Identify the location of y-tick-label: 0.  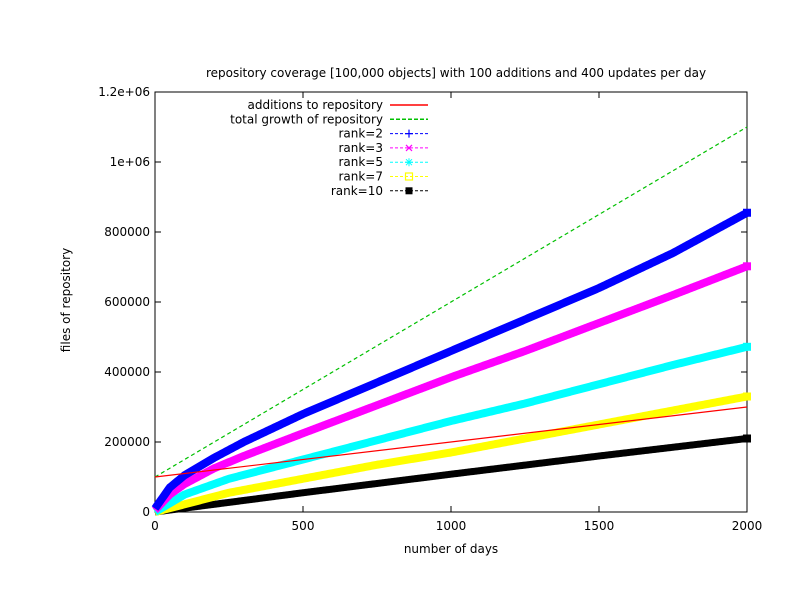
(146, 512).